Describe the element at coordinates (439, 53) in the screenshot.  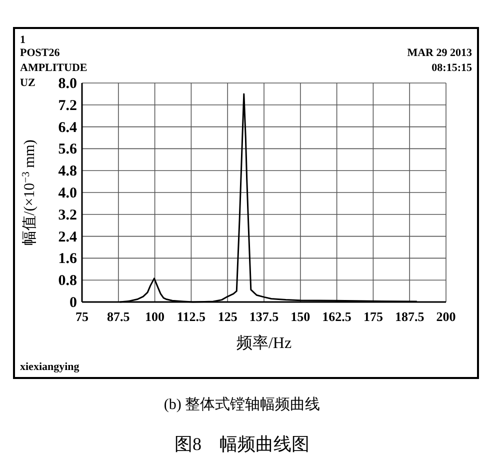
I see `text: MAR 29 2013` at that location.